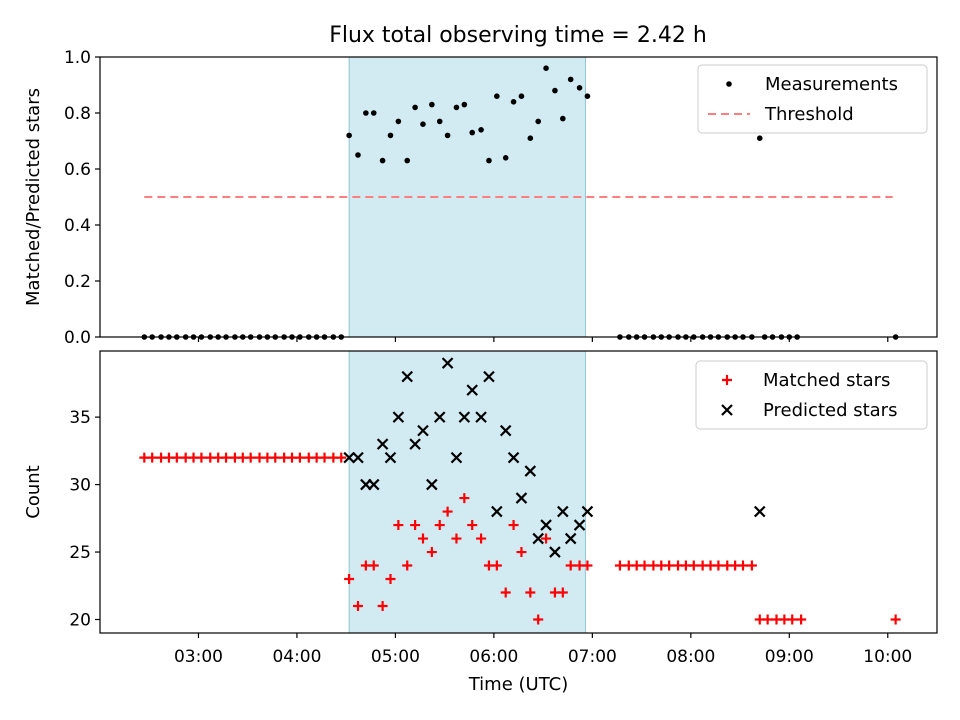 This screenshot has width=960, height=720. What do you see at coordinates (690, 657) in the screenshot?
I see `x-tick-label: 08:00` at bounding box center [690, 657].